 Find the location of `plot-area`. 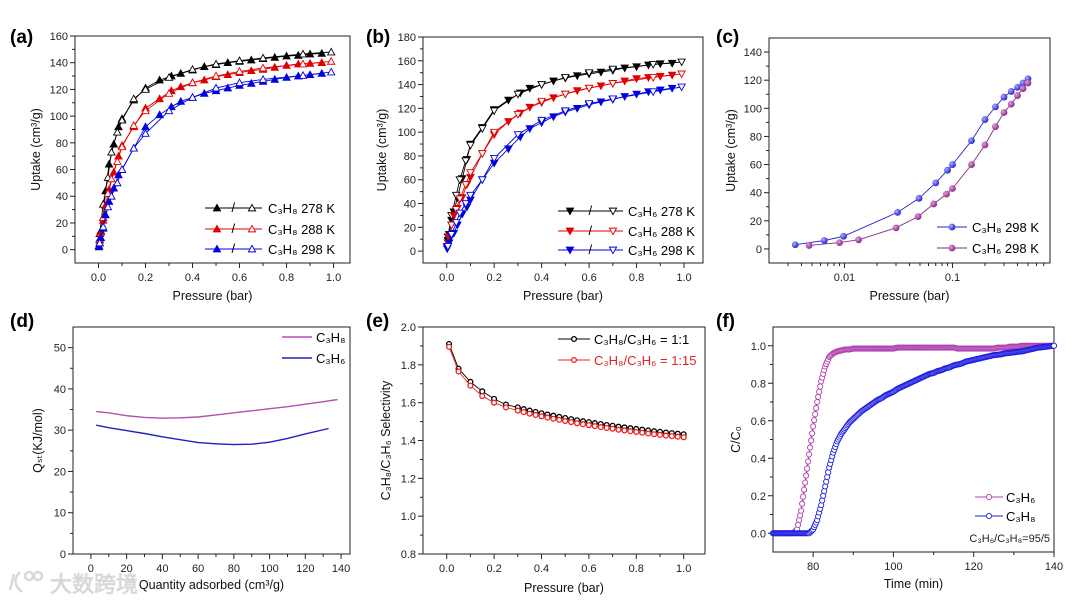

plot-area is located at coordinates (913, 439).